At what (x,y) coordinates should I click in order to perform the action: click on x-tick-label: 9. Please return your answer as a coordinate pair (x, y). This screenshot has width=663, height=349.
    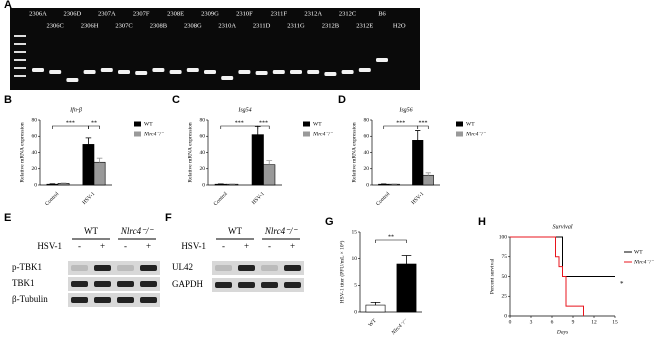
    Looking at the image, I should click on (573, 322).